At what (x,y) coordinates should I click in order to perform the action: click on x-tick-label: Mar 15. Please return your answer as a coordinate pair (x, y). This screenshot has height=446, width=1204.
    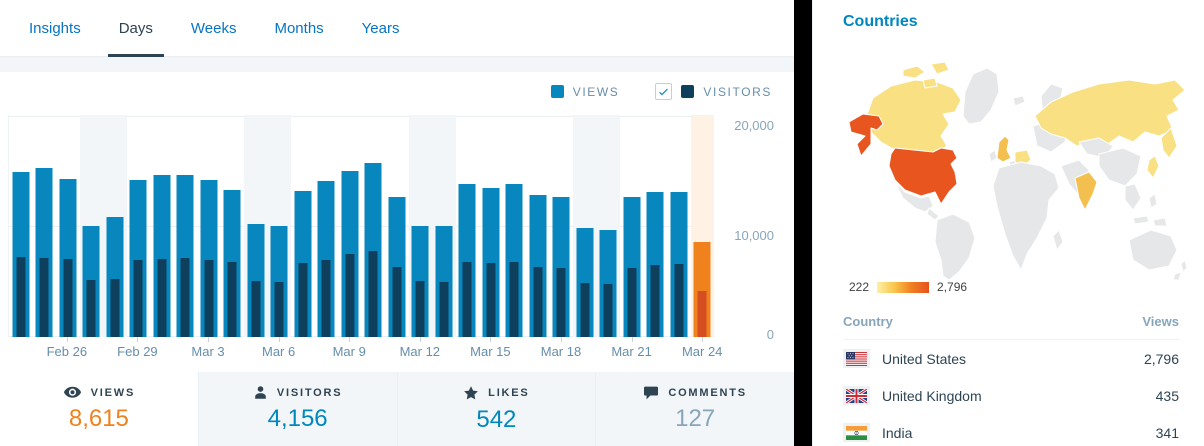
    Looking at the image, I should click on (490, 351).